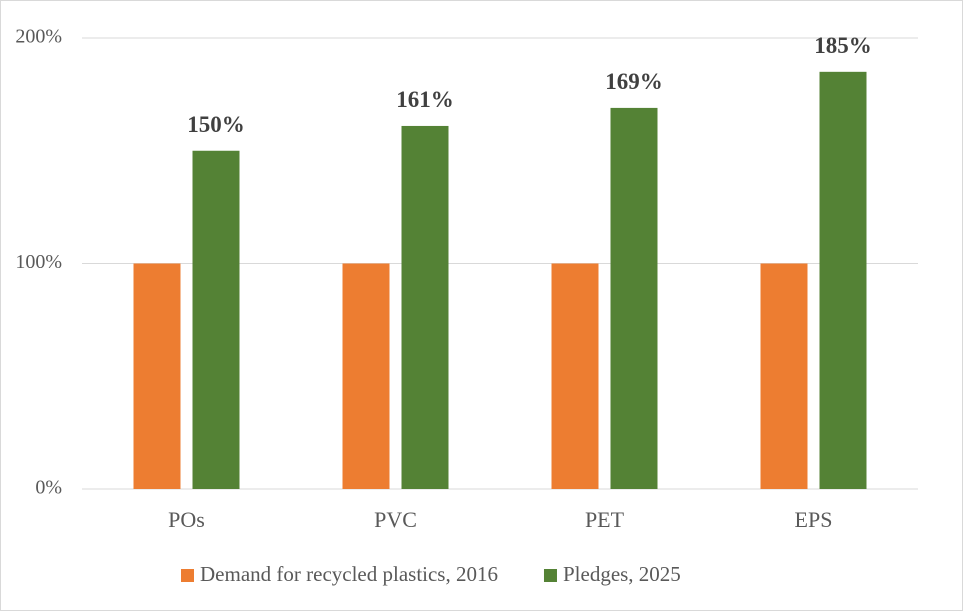 This screenshot has width=963, height=611. Describe the element at coordinates (38, 37) in the screenshot. I see `y-tick-label: 200%` at that location.